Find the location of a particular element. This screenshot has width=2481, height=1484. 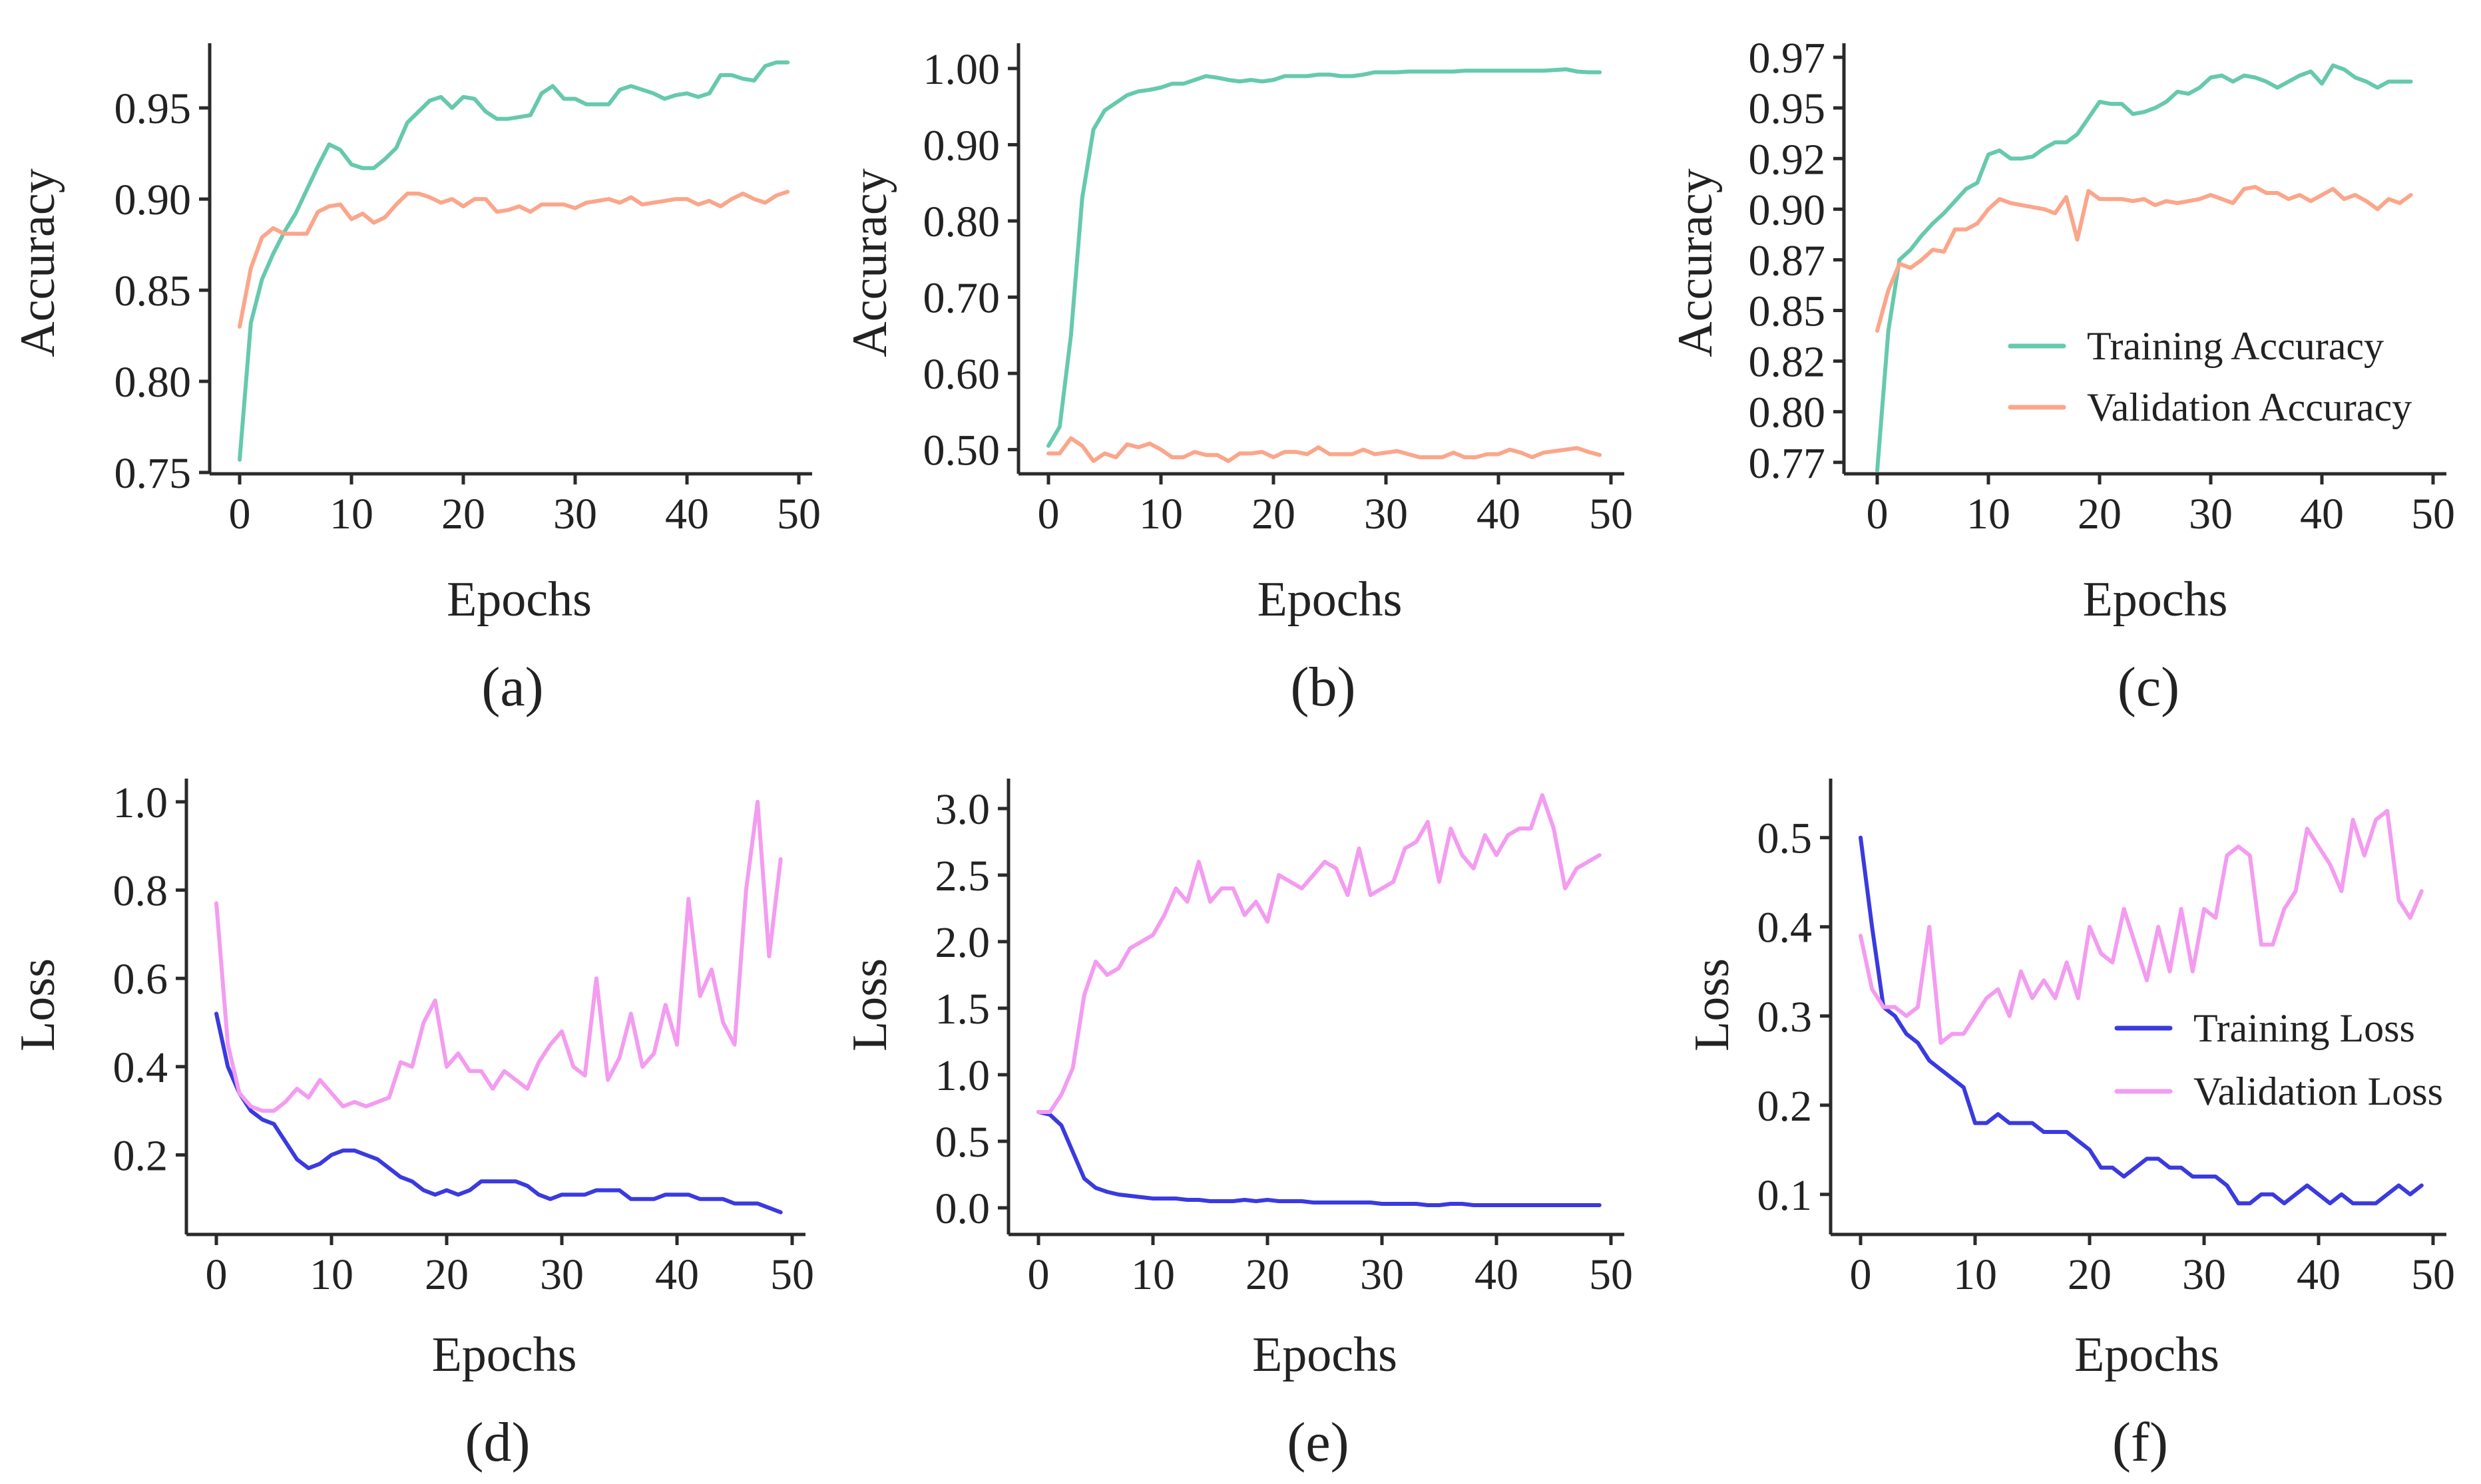

panel-label: (c) is located at coordinates (2148, 687).